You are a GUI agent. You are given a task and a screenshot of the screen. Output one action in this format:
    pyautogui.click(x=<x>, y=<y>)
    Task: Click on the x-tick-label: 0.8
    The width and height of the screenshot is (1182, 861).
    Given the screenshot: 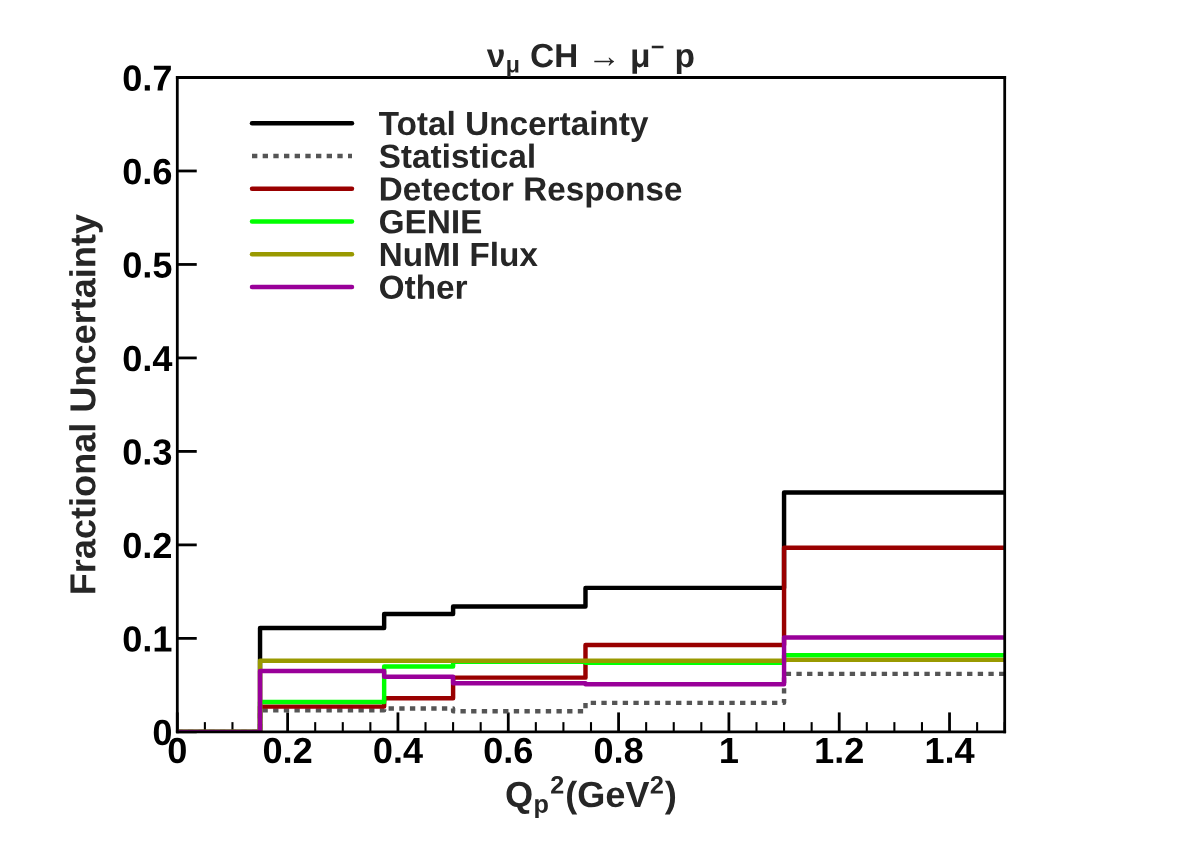 What is the action you would take?
    pyautogui.click(x=618, y=750)
    